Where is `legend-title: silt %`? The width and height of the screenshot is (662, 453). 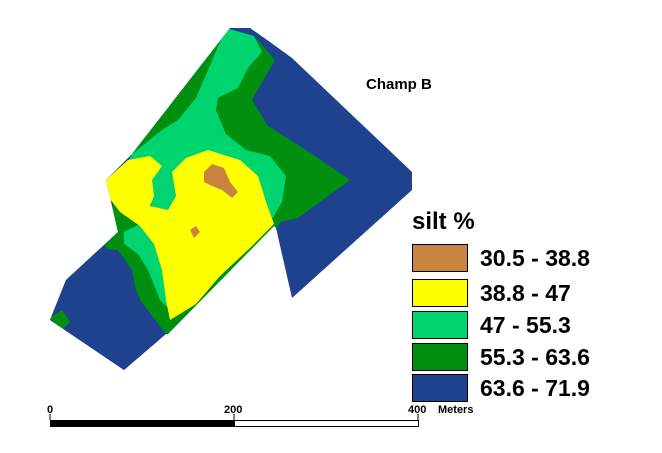 legend-title: silt % is located at coordinates (443, 221).